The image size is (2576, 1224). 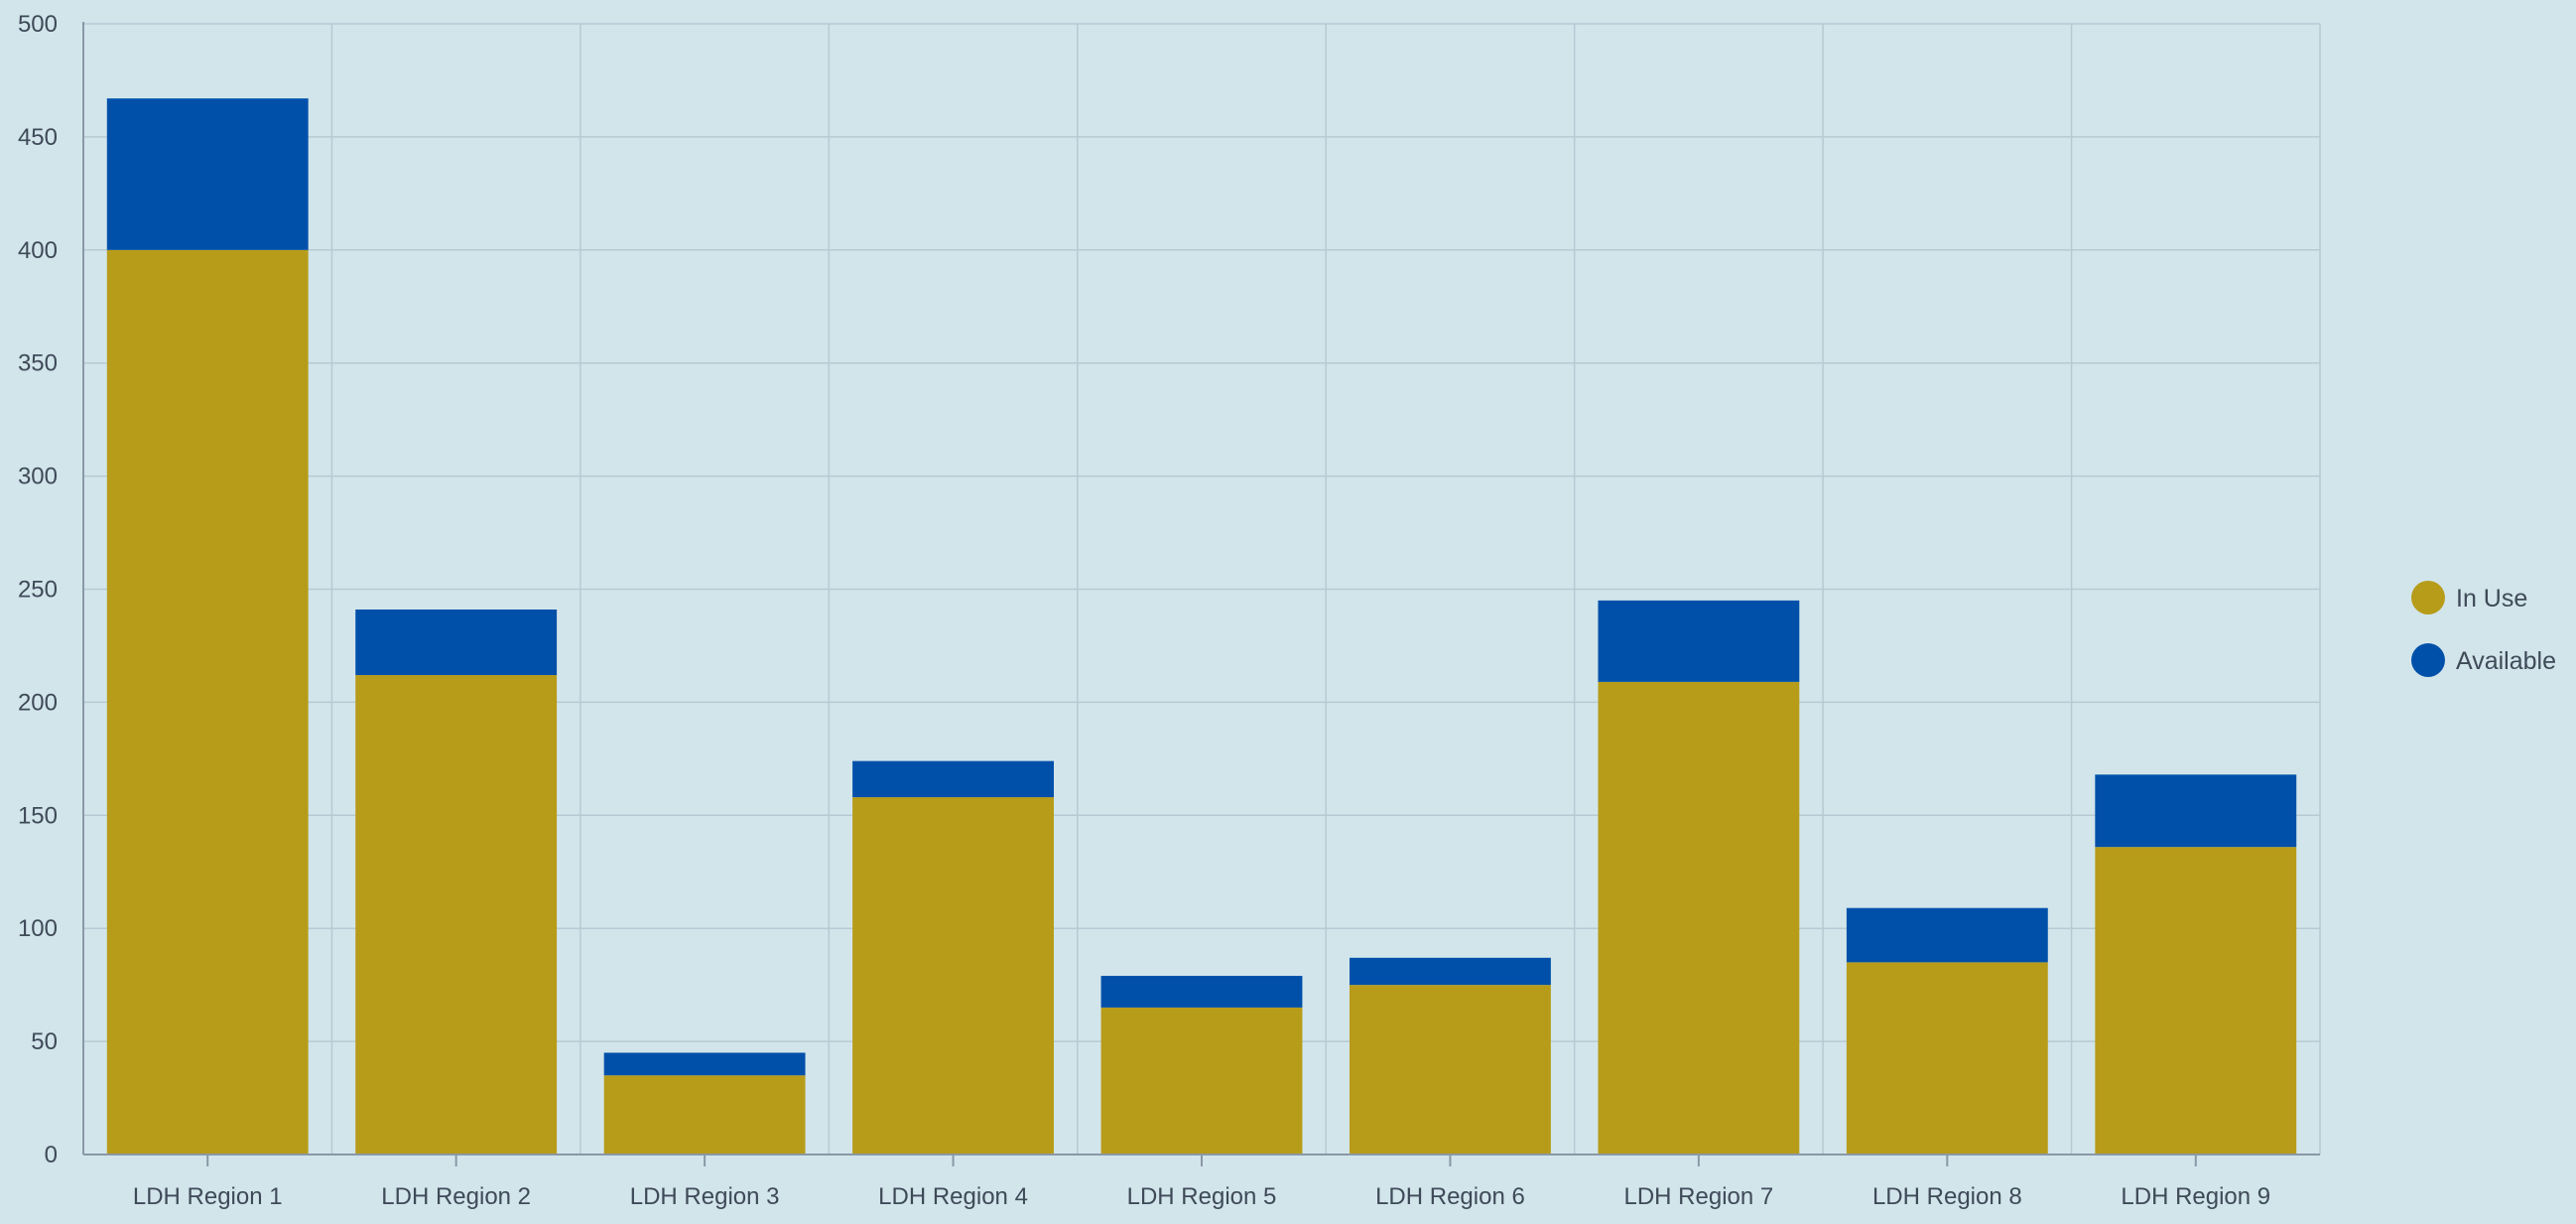 What do you see at coordinates (456, 1196) in the screenshot?
I see `x-tick-label-2: LDH Region 2` at bounding box center [456, 1196].